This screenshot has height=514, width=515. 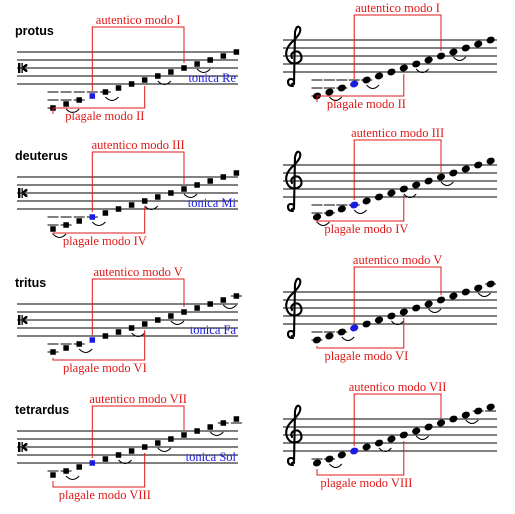 I want to click on mode-name: deuterus, so click(x=41, y=156).